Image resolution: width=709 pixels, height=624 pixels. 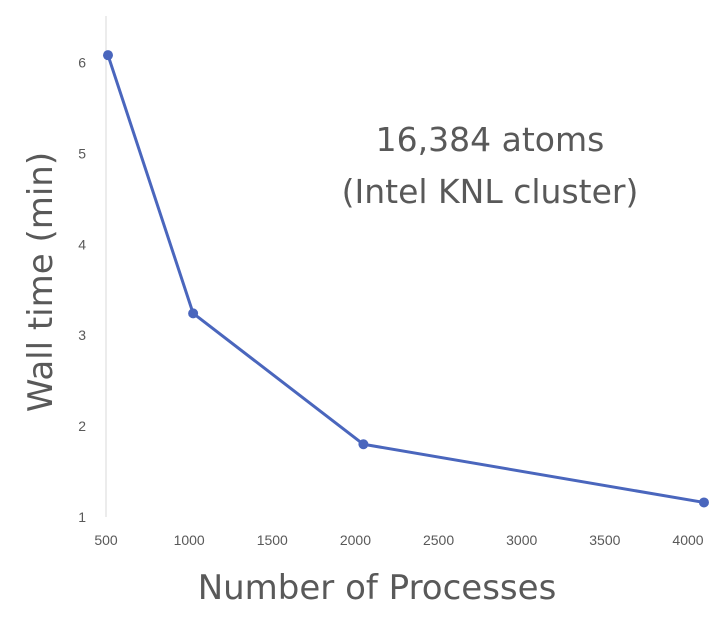 I want to click on y-tick-label: 5, so click(x=82, y=153).